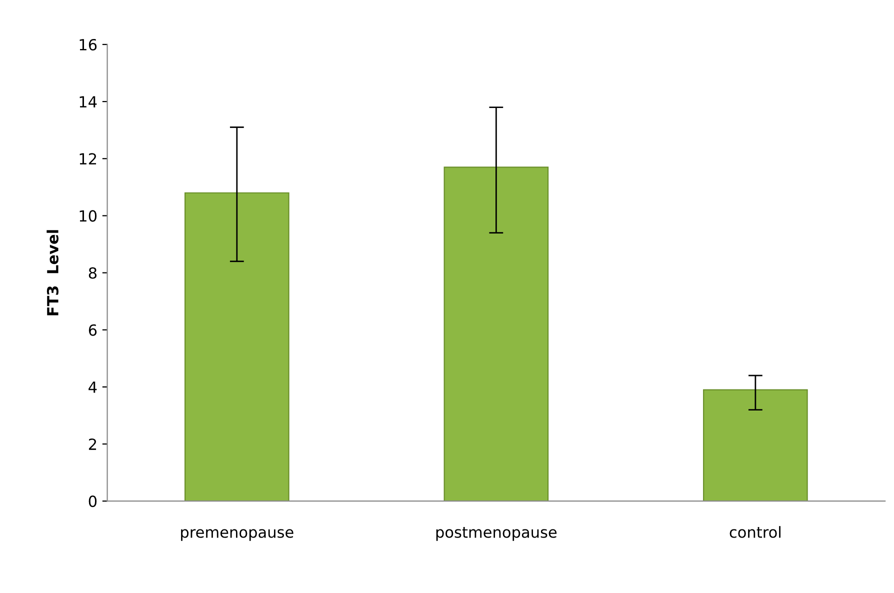  What do you see at coordinates (88, 102) in the screenshot?
I see `y-tick-label: 14` at bounding box center [88, 102].